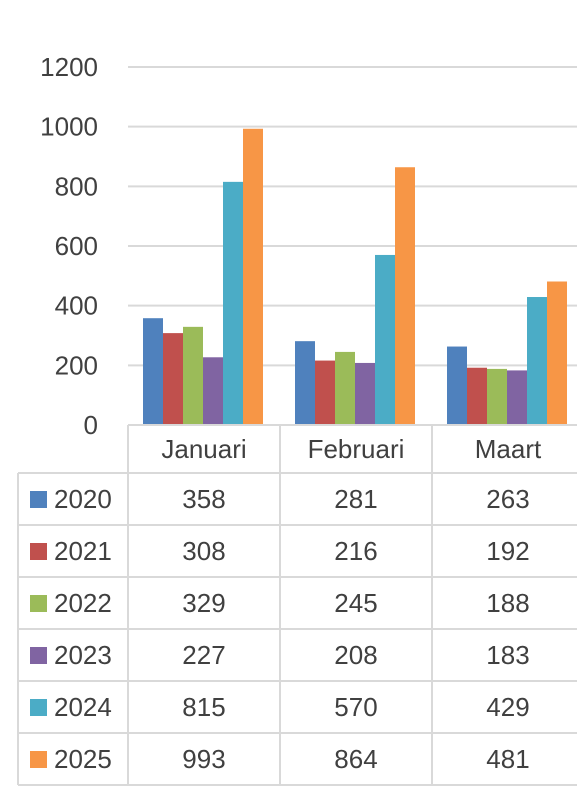 The image size is (577, 800). I want to click on bar-2023-januari, so click(213, 391).